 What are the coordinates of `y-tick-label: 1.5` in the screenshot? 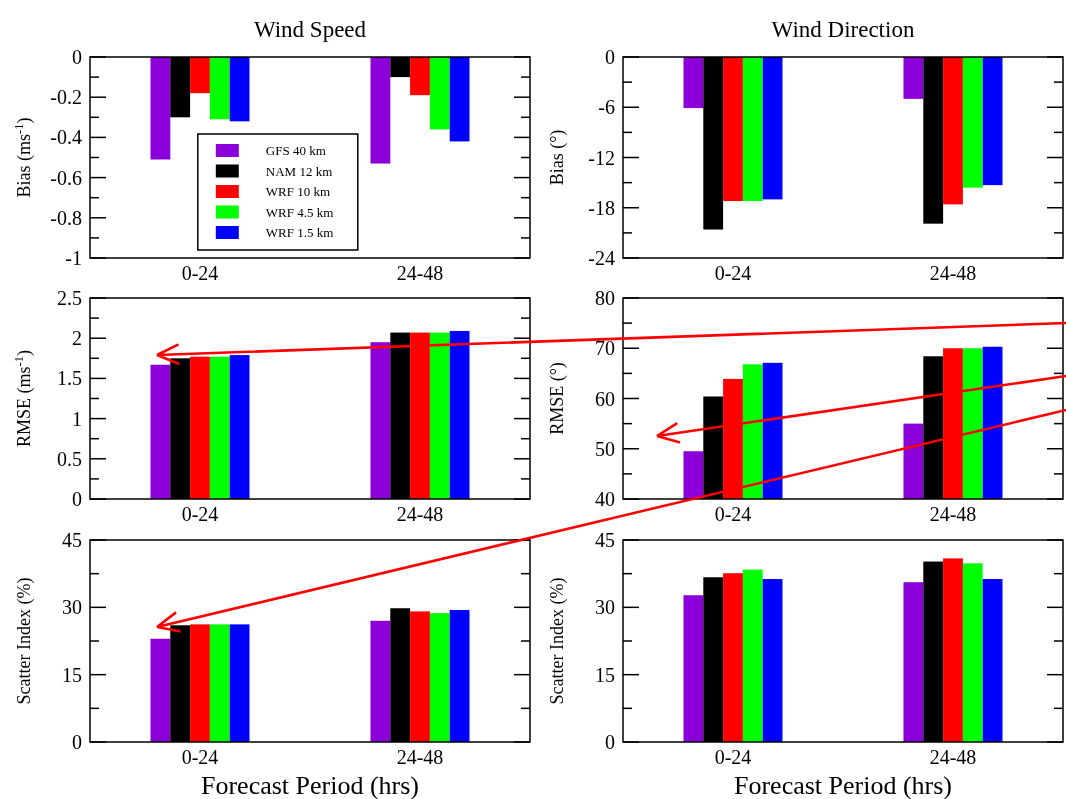 It's located at (69, 378).